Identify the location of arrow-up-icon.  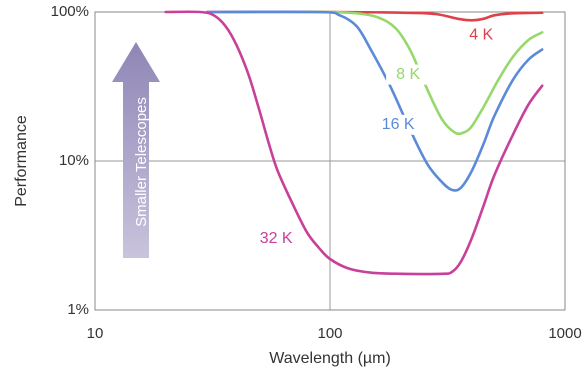
(136, 150).